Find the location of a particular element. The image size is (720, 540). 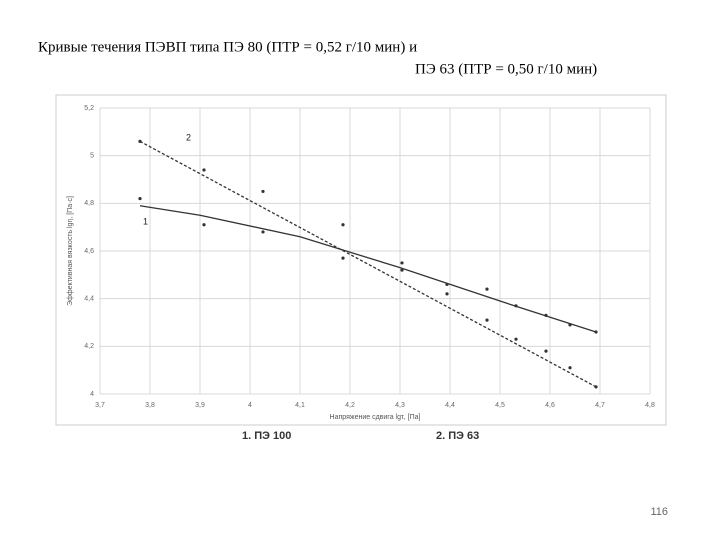

x-tick-label: 4,2 is located at coordinates (350, 405).